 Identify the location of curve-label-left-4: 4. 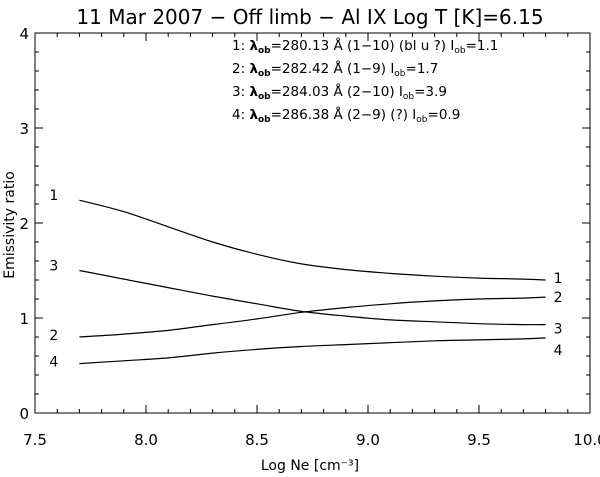
(53, 363).